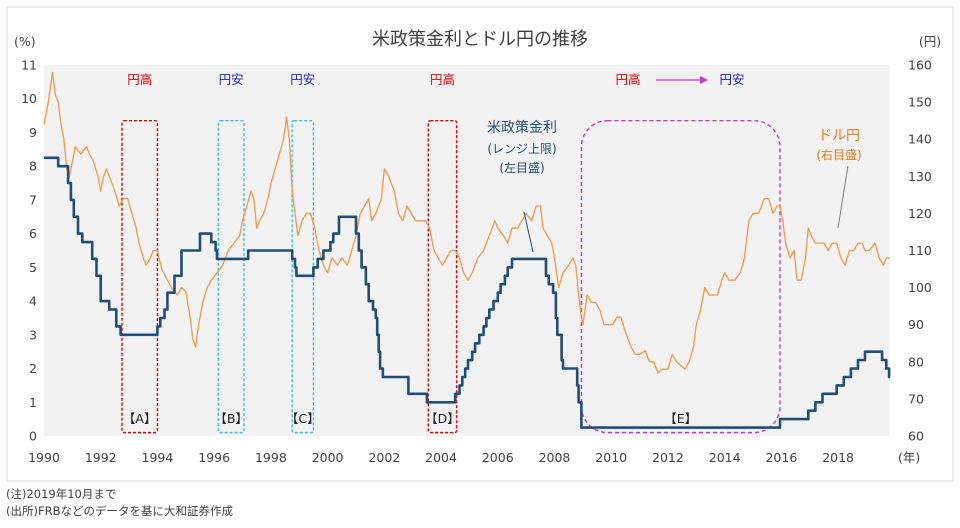 The image size is (960, 528). What do you see at coordinates (916, 324) in the screenshot?
I see `right-y-tick-label: 90` at bounding box center [916, 324].